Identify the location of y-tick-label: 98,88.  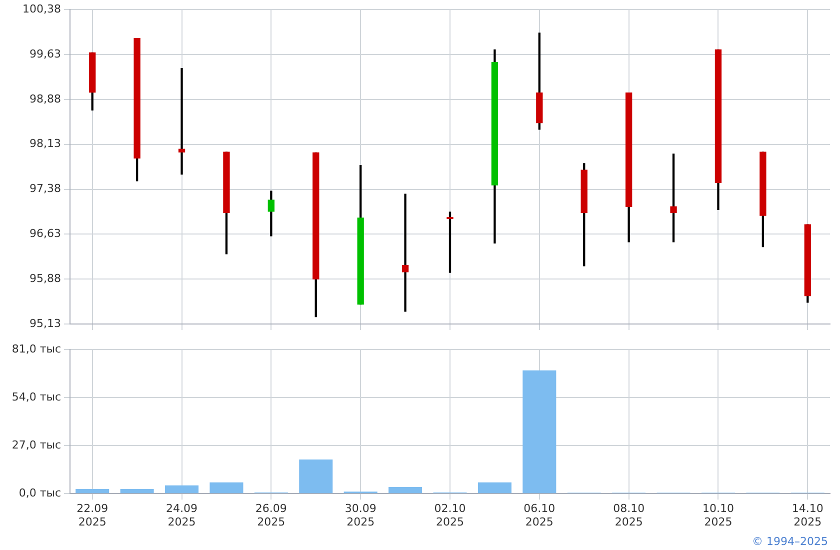
(45, 99).